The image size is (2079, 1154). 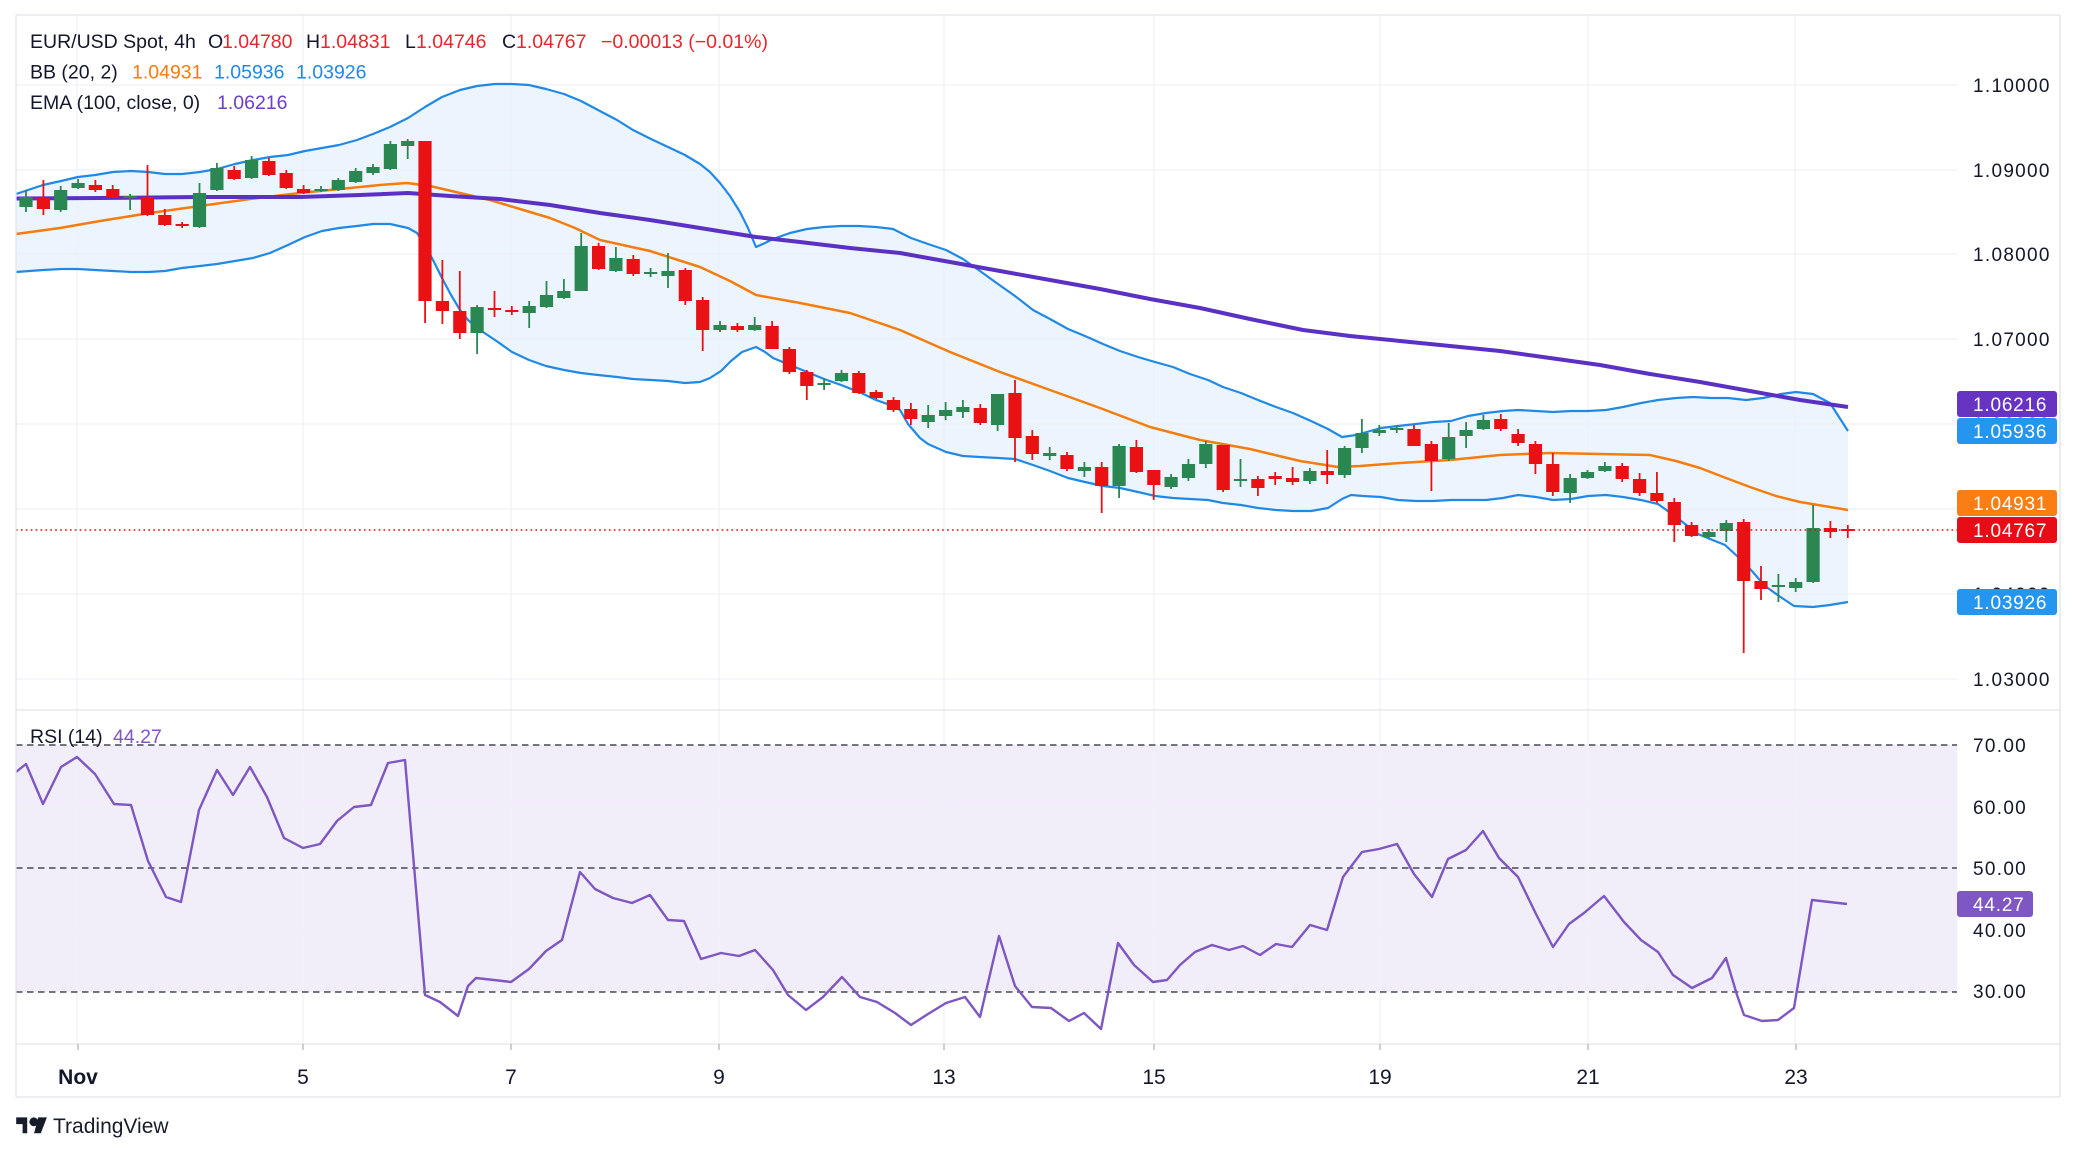 I want to click on svg-text: 21, so click(x=1587, y=1077).